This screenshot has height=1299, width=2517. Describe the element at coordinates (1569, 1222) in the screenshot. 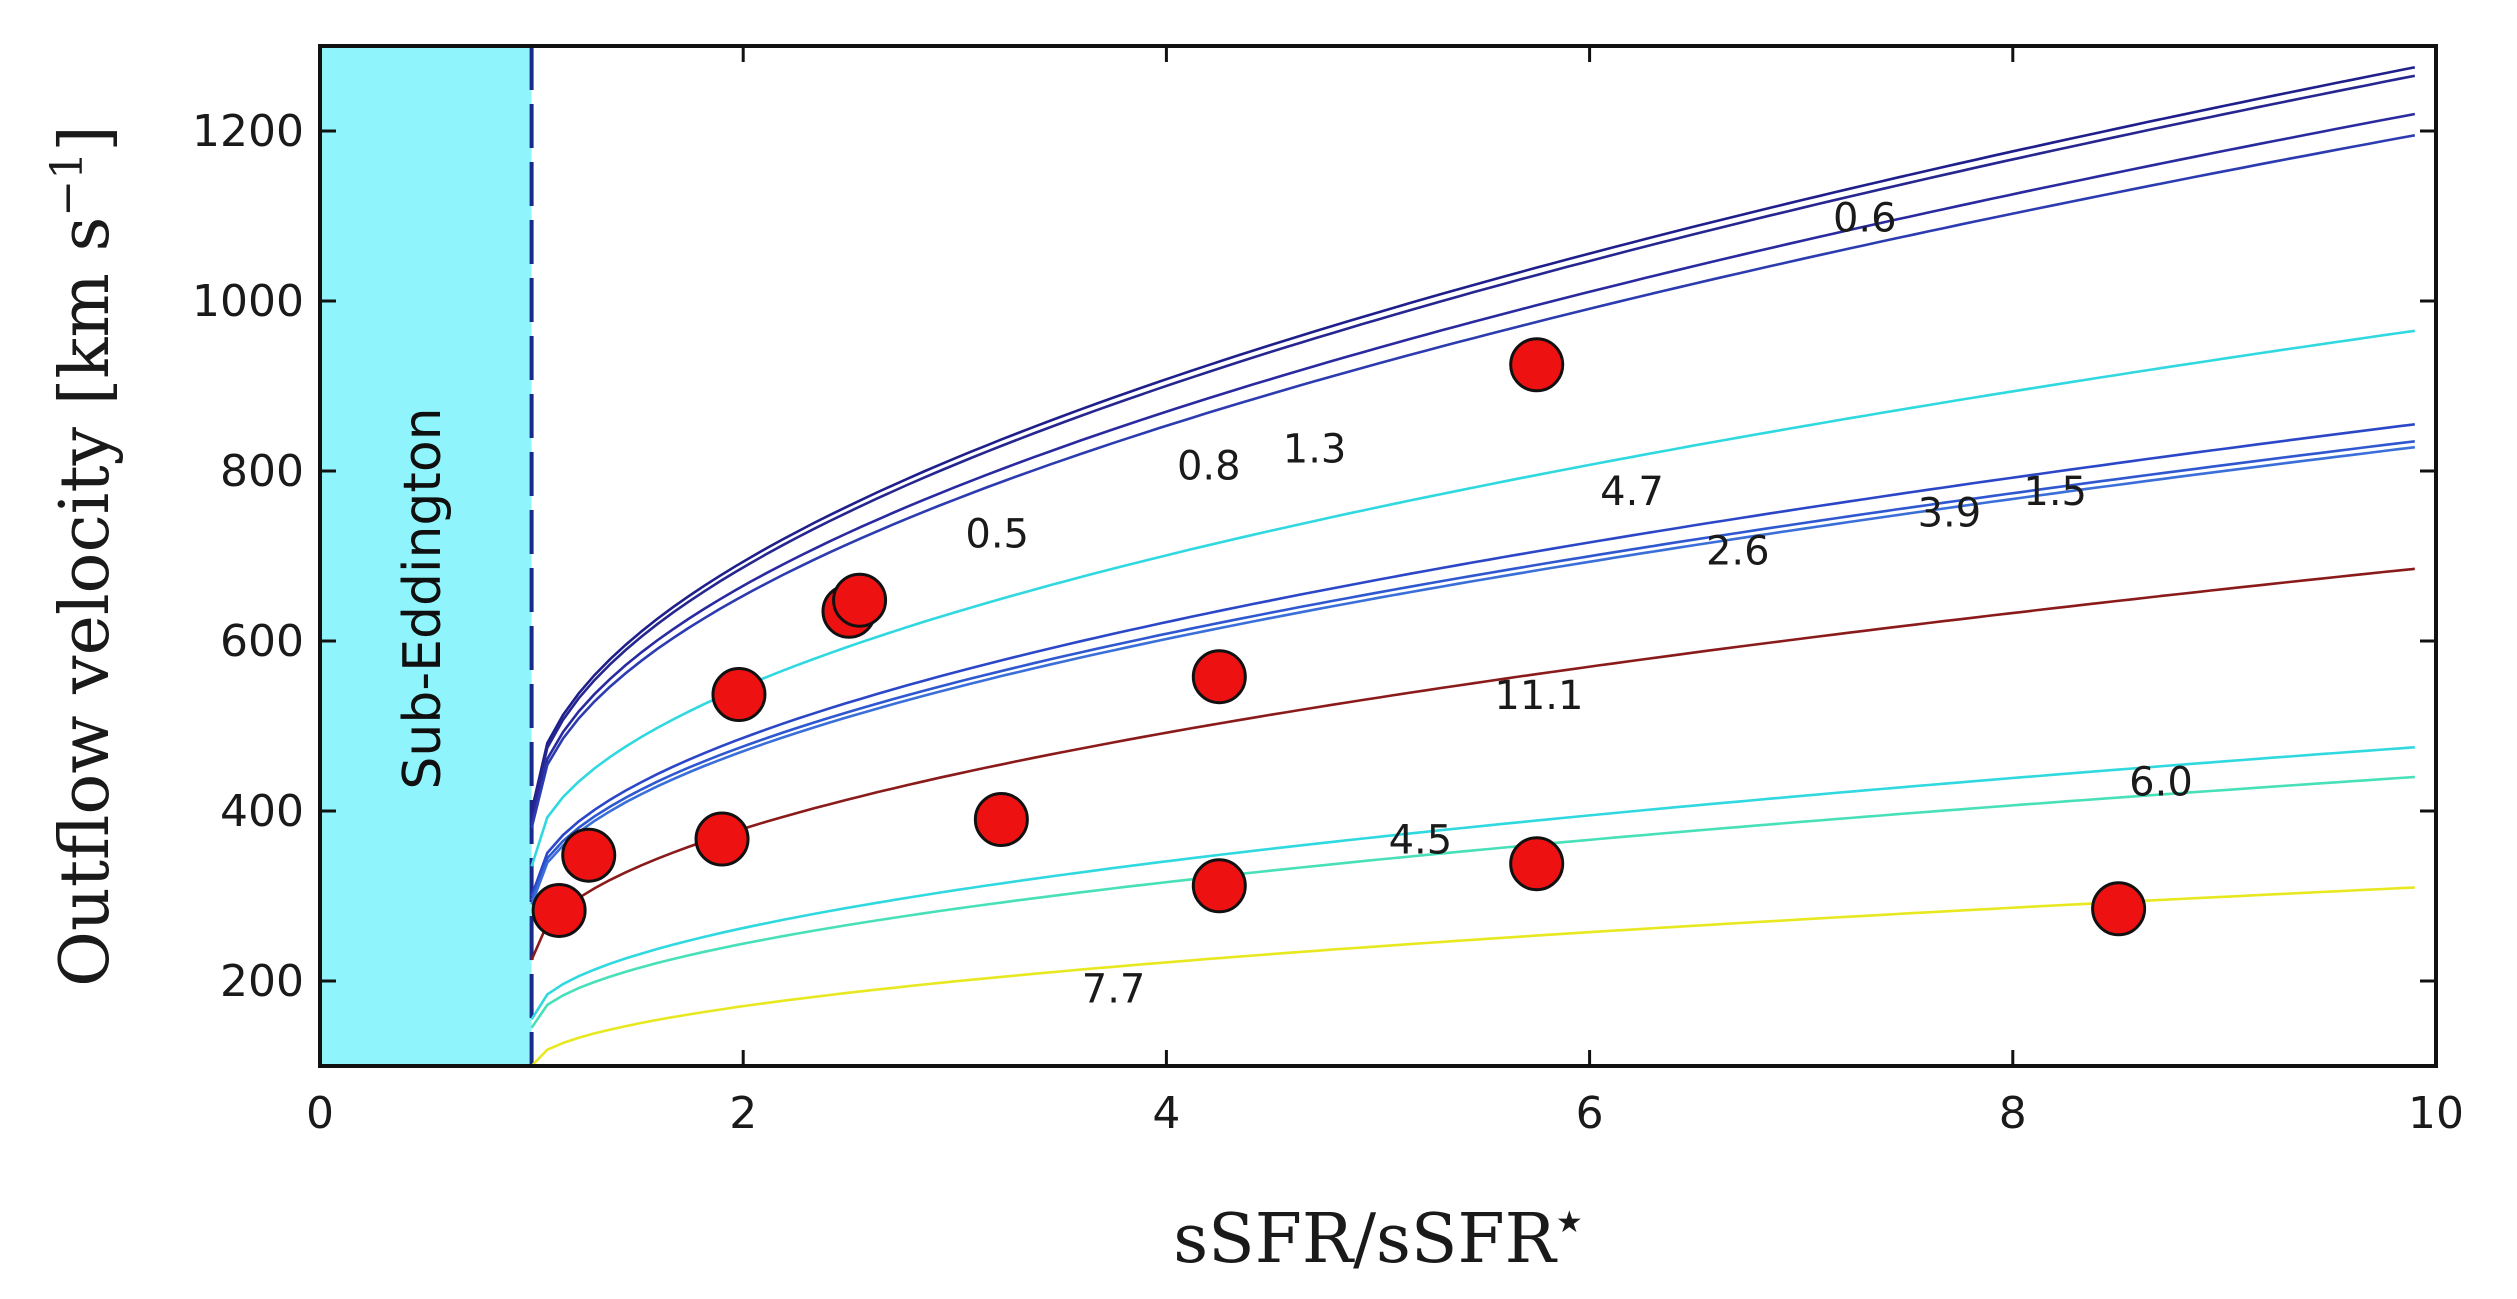

I see `x-axis-title-star: ★` at that location.